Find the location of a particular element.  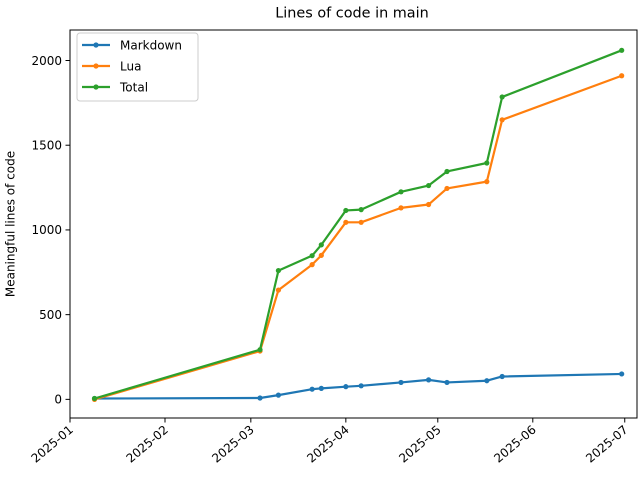

chart-title: Lines of code in main is located at coordinates (351, 14).